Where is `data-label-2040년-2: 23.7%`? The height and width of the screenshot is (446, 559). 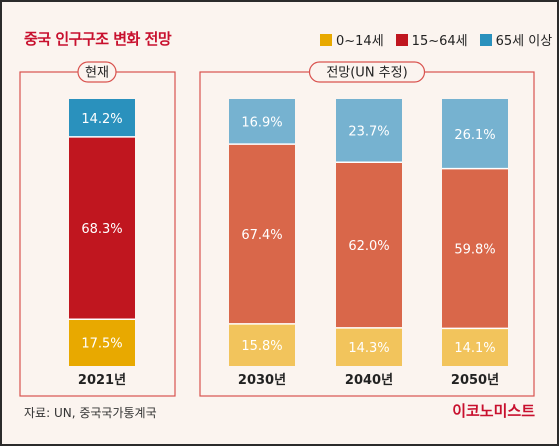 data-label-2040년-2: 23.7% is located at coordinates (368, 132).